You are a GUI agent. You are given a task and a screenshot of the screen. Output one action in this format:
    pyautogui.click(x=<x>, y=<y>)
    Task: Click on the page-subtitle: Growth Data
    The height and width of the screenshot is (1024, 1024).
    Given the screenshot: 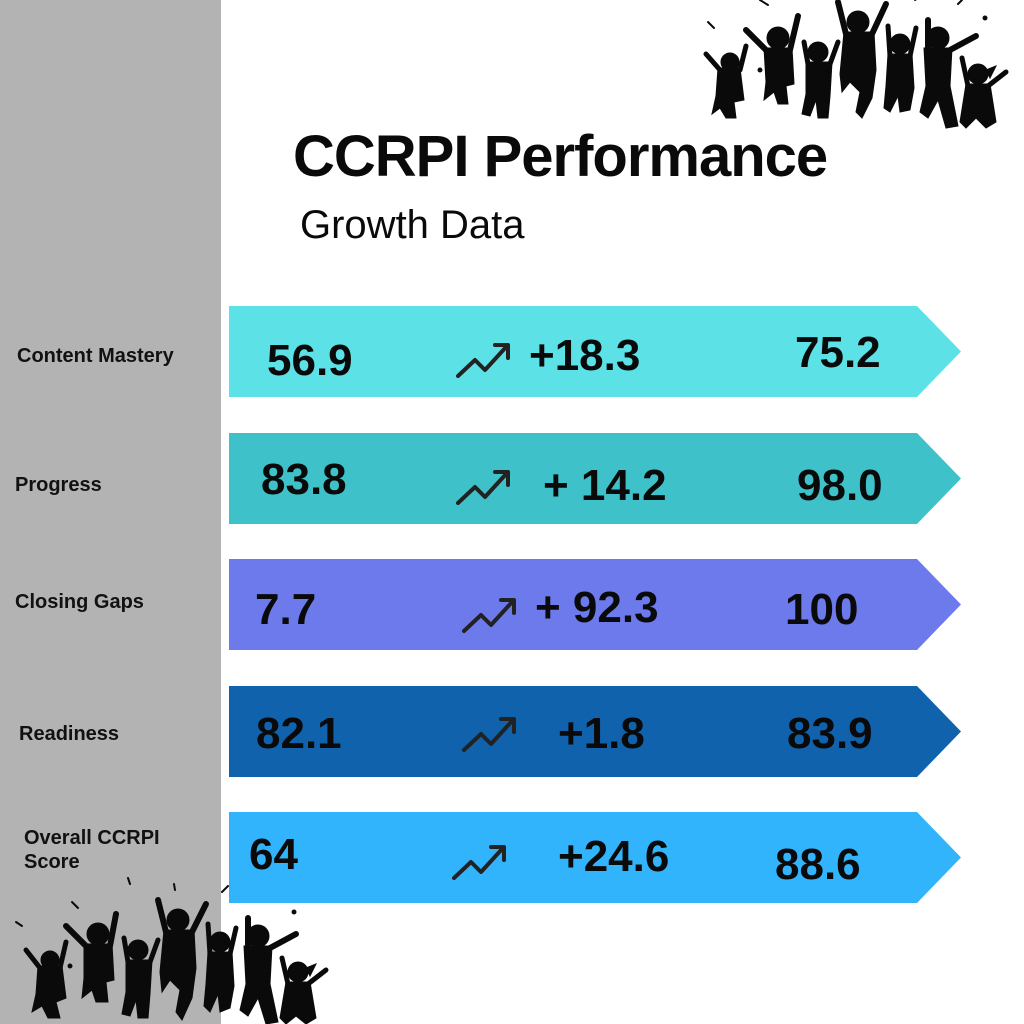 What is the action you would take?
    pyautogui.click(x=412, y=225)
    